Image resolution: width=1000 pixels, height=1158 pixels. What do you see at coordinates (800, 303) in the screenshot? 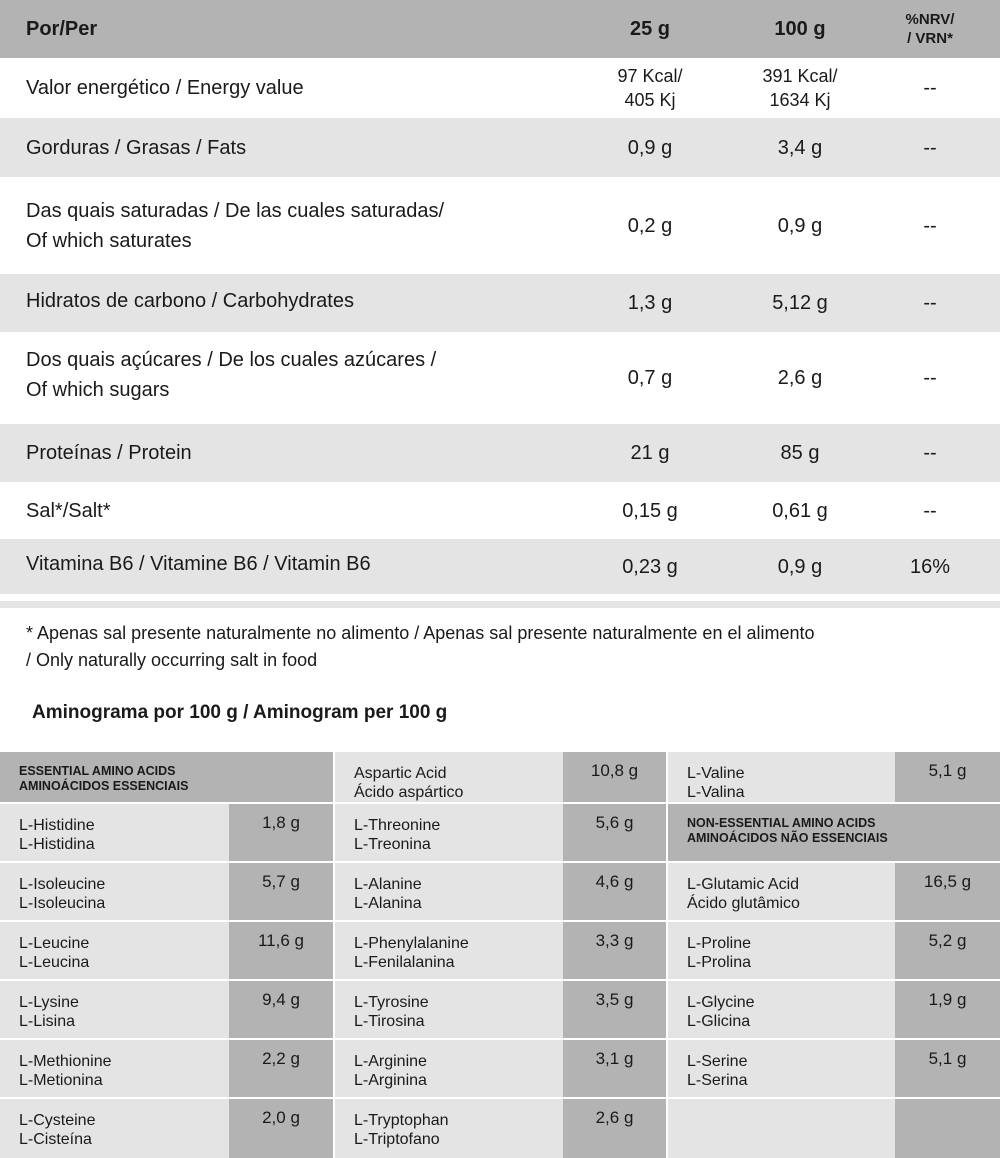
I see `value-100g: 5,12 g` at bounding box center [800, 303].